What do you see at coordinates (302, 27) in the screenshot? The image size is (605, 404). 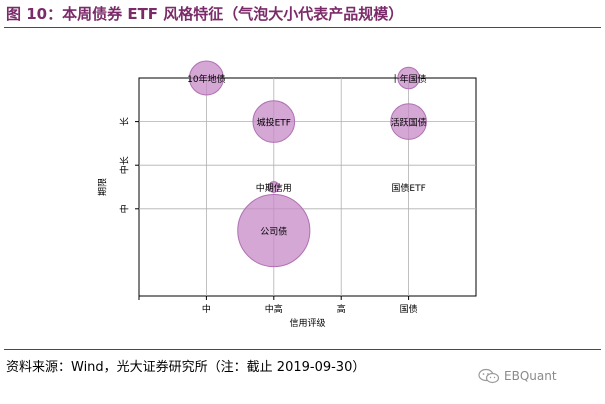 I see `title-divider` at bounding box center [302, 27].